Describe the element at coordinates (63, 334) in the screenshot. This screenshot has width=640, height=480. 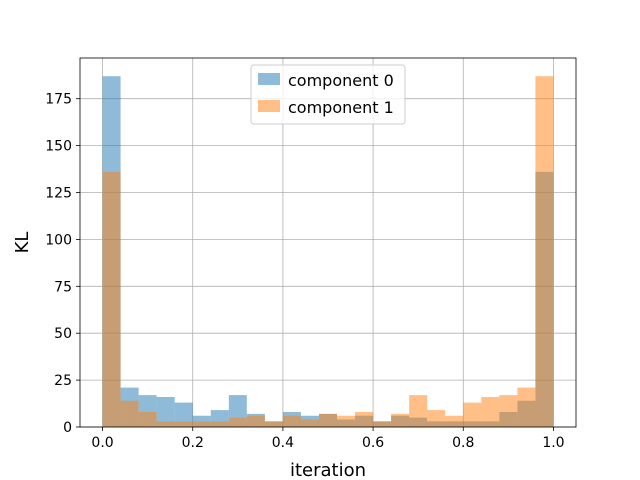
I see `y-tick-label: 50` at that location.